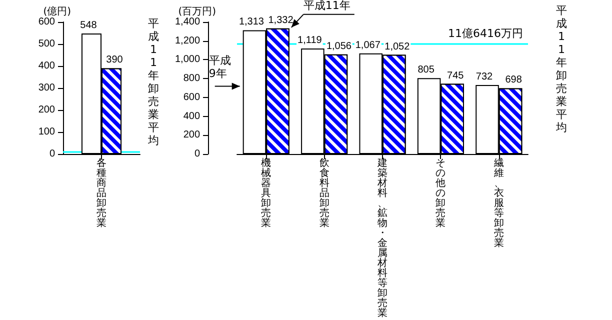 The image size is (612, 320). Describe the element at coordinates (191, 78) in the screenshot. I see `y-tick-label: 800` at that location.